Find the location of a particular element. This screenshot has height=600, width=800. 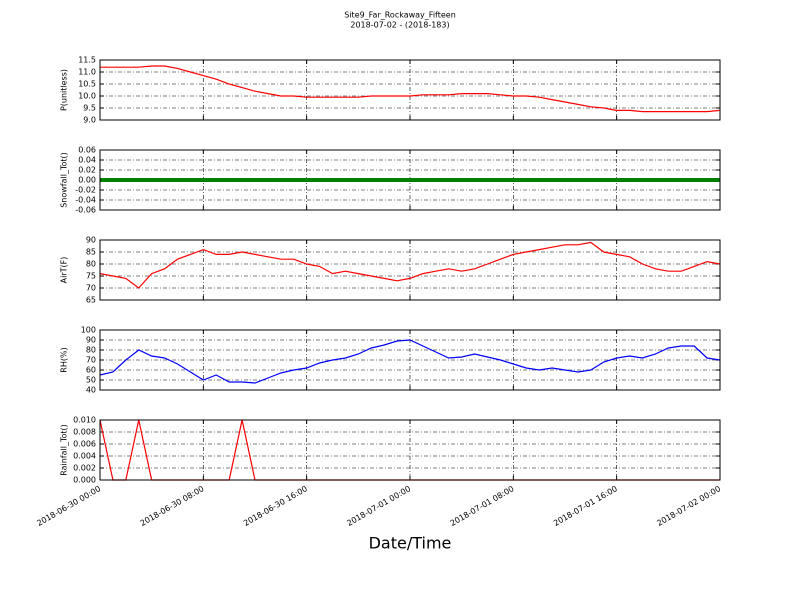

y-tick-label: 40 is located at coordinates (91, 390).